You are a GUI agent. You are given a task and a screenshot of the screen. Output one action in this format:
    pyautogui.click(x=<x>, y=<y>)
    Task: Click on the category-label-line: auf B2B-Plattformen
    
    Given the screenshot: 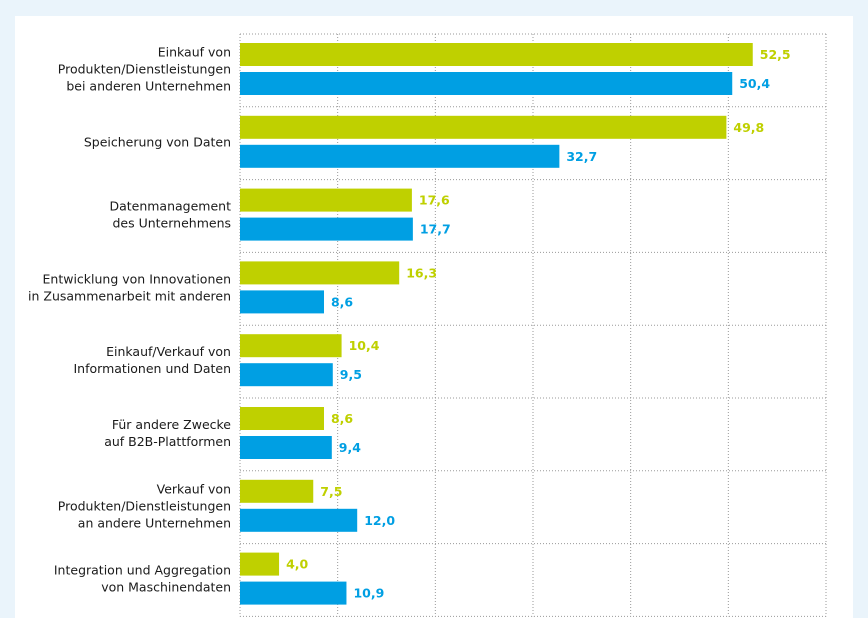 What is the action you would take?
    pyautogui.click(x=167, y=441)
    